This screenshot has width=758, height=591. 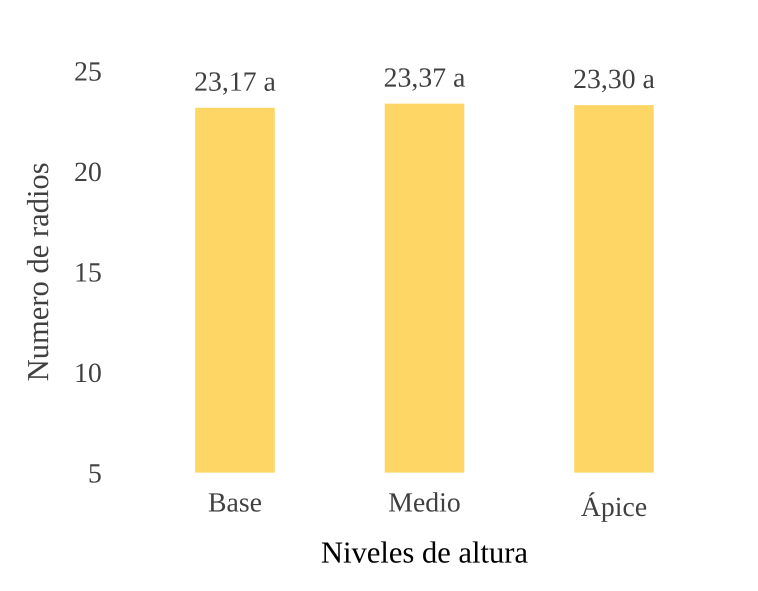 What do you see at coordinates (88, 71) in the screenshot?
I see `y-tick-label: 25` at bounding box center [88, 71].